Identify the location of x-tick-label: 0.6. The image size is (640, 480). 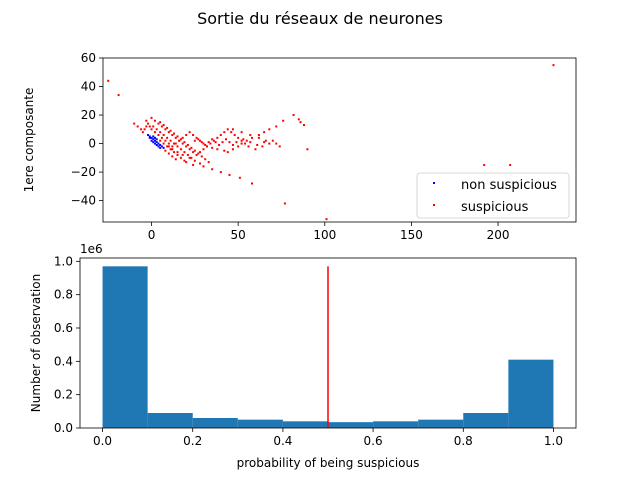
(373, 441).